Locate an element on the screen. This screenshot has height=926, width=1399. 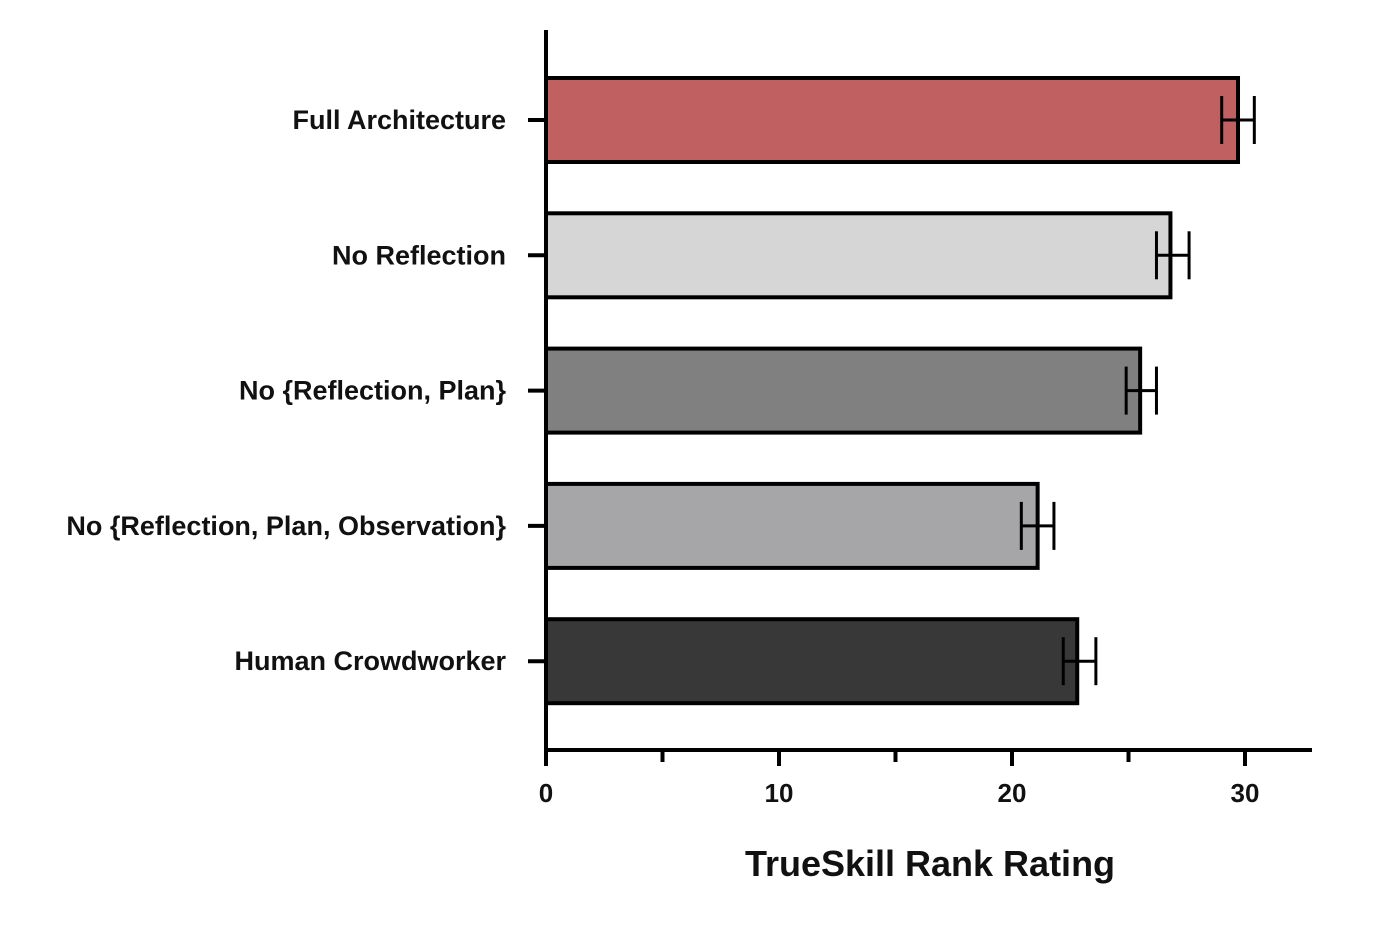
x-tick-label: 30 is located at coordinates (1245, 793).